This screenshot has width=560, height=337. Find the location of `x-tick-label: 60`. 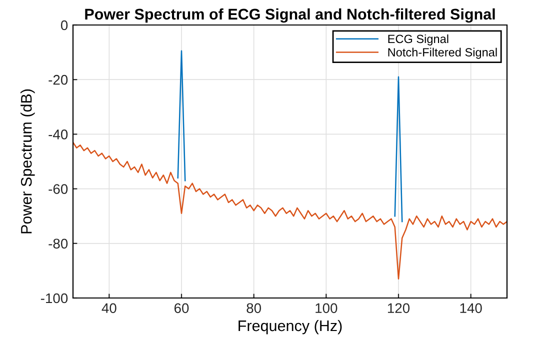

x-tick-label: 60 is located at coordinates (181, 308).